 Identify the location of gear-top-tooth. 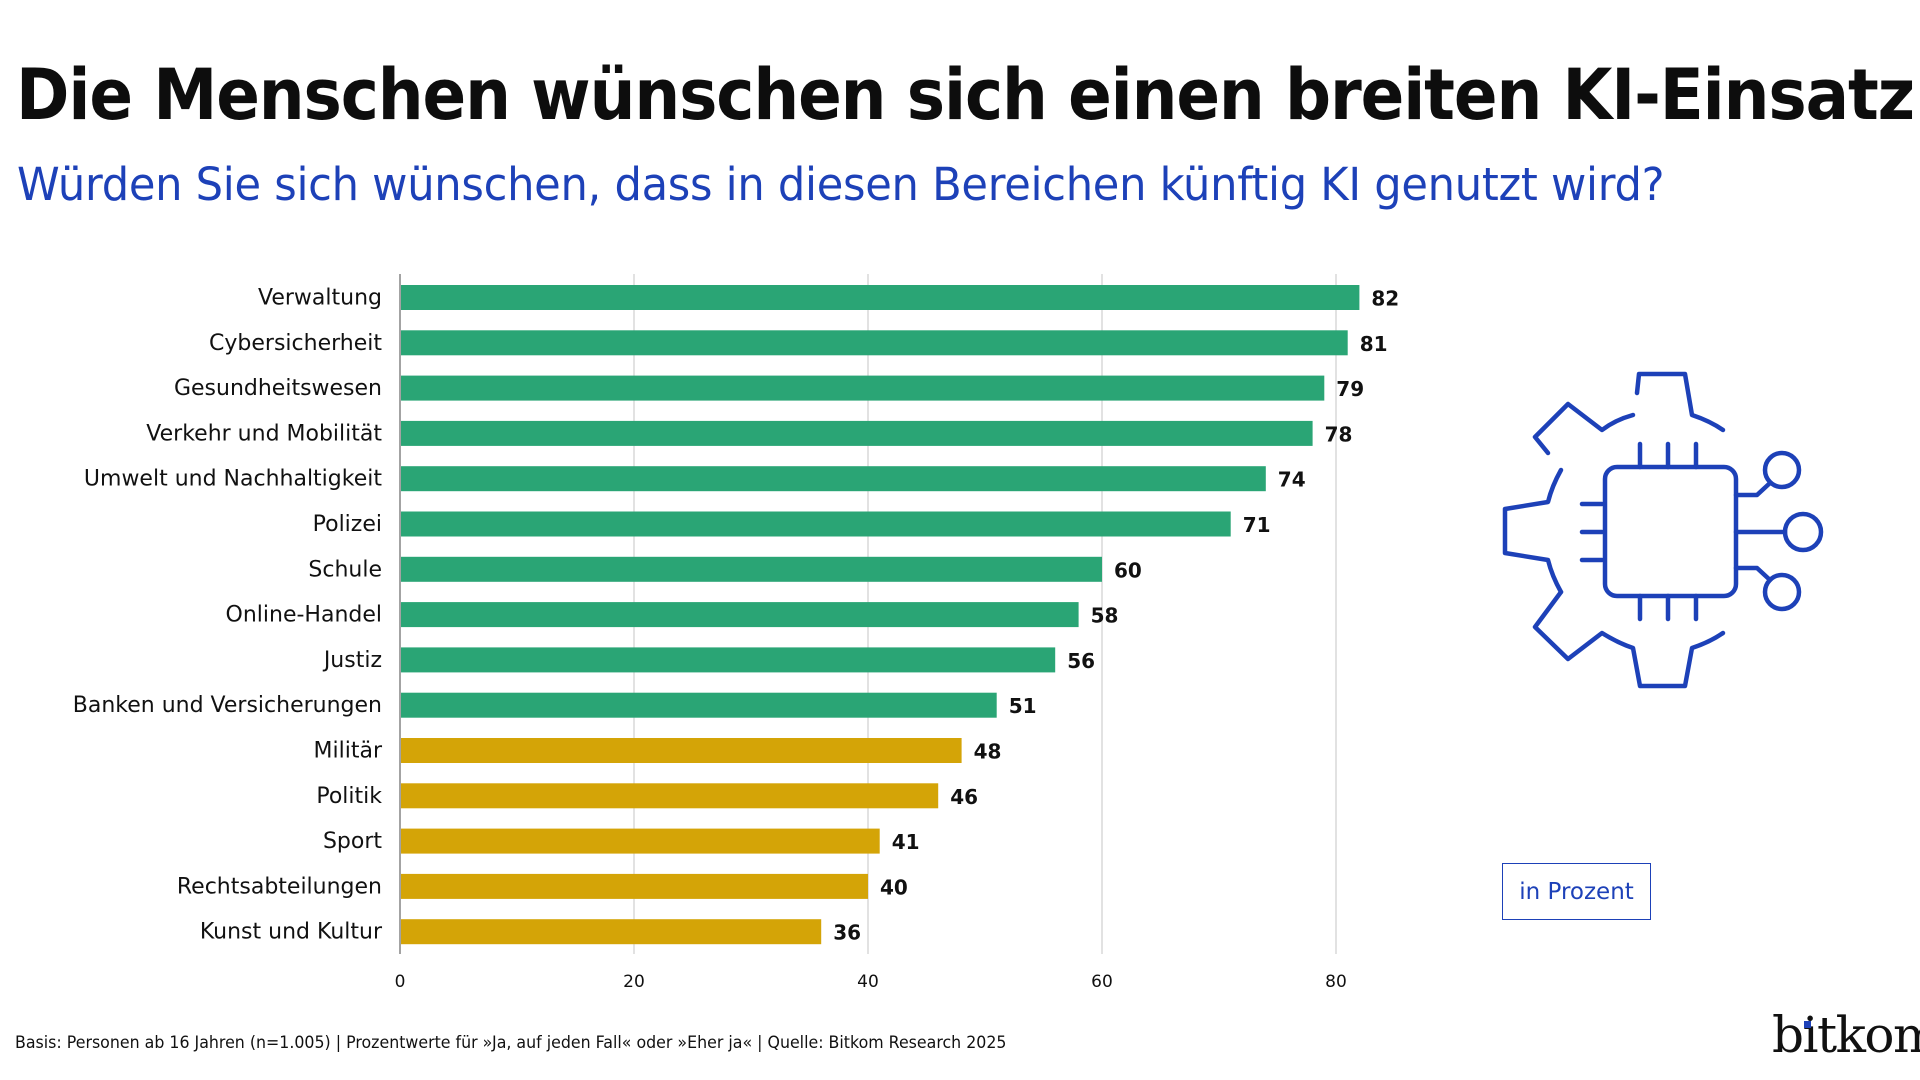
(1680, 402).